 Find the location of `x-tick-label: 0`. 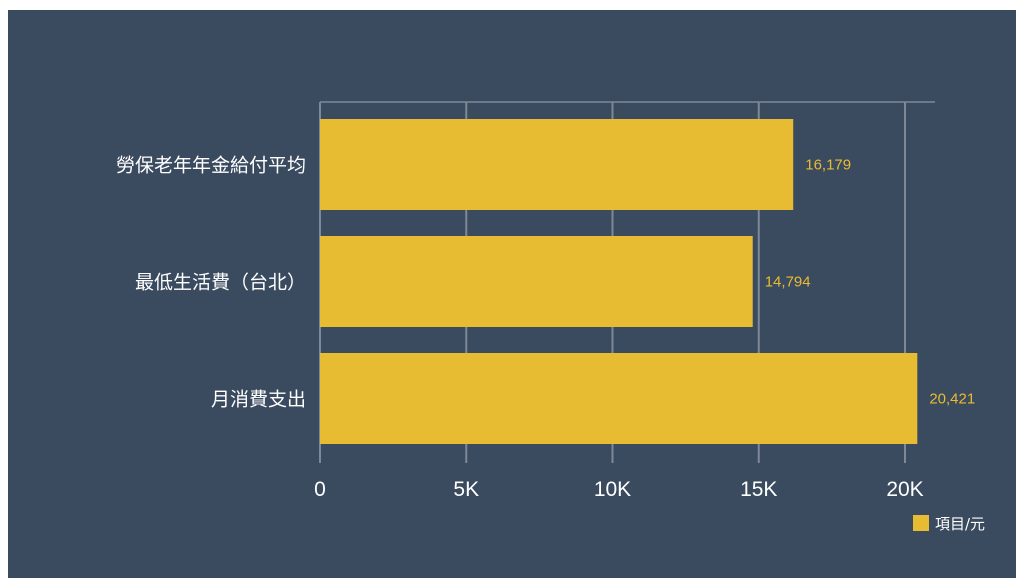

x-tick-label: 0 is located at coordinates (320, 489).